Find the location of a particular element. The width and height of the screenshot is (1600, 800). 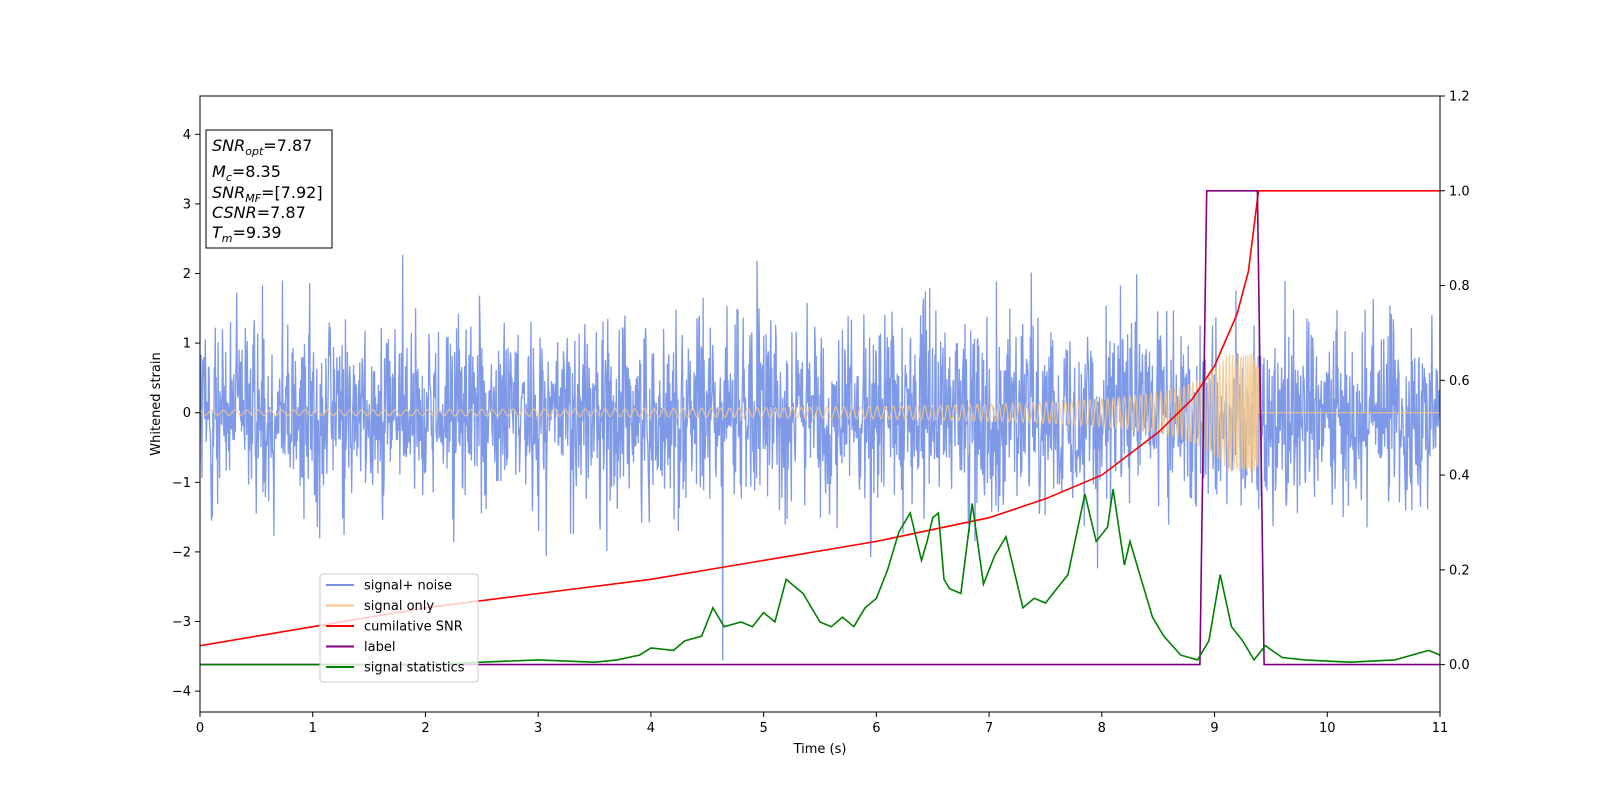

annotation-line: SNRopt=7.87 is located at coordinates (262, 147).